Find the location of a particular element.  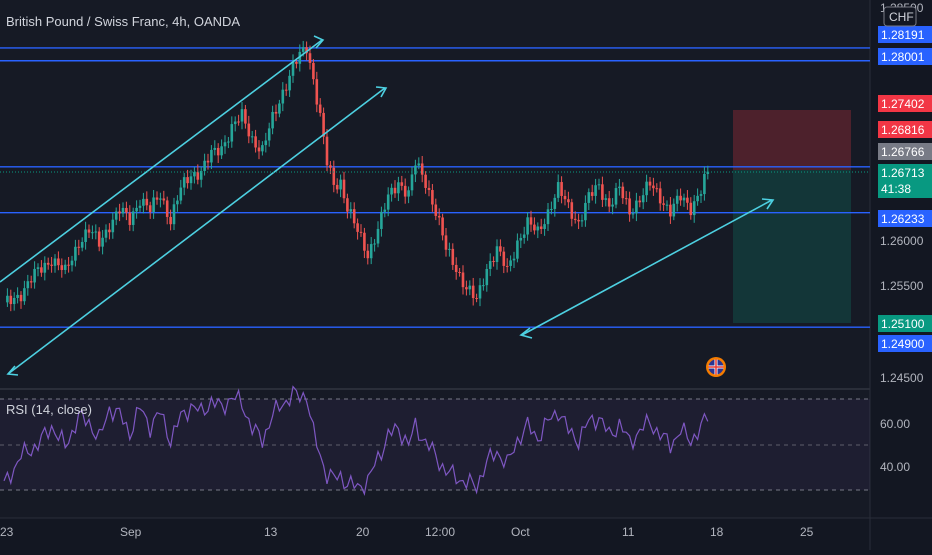

support-end-arrowhead is located at coordinates (768, 204).